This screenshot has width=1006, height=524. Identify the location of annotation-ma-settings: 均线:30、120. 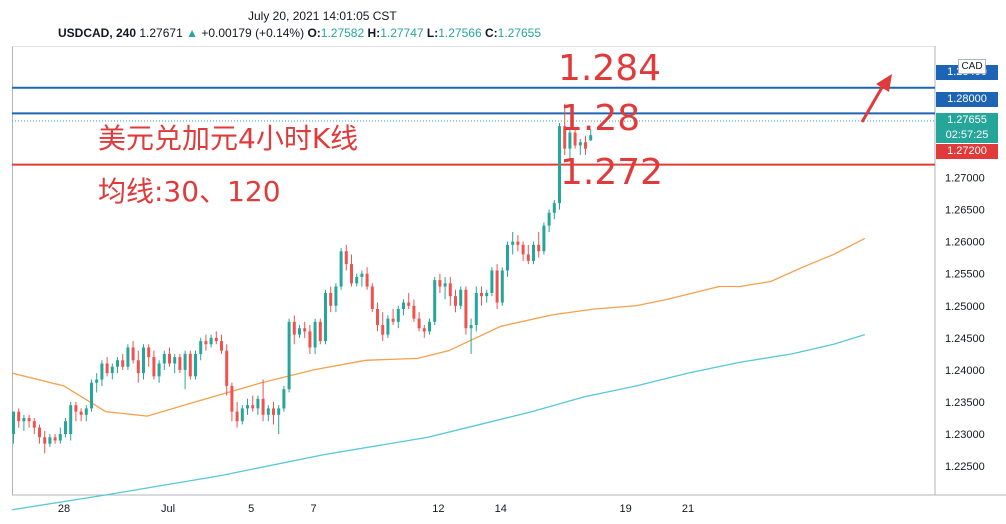
(189, 191).